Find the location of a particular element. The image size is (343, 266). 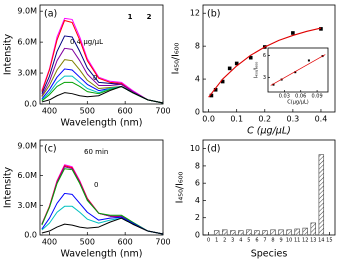

x-tick-label: 0.03 is located at coordinates (284, 97).